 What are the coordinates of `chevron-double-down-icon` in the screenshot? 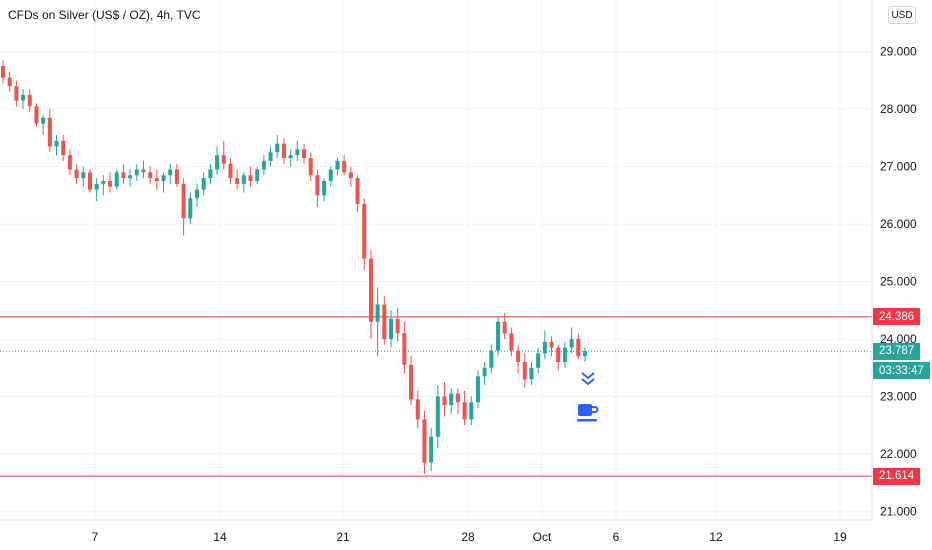 It's located at (588, 379).